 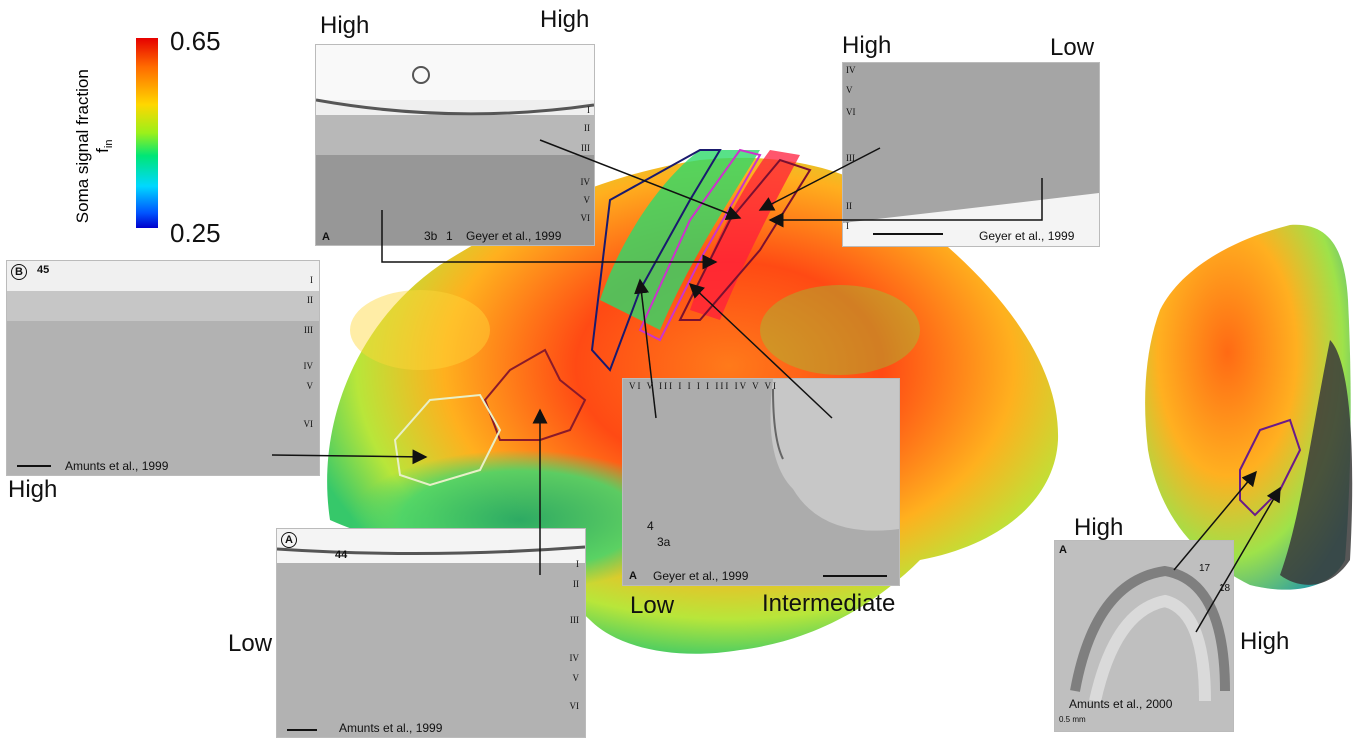 What do you see at coordinates (43, 270) in the screenshot?
I see `area-number: 45` at bounding box center [43, 270].